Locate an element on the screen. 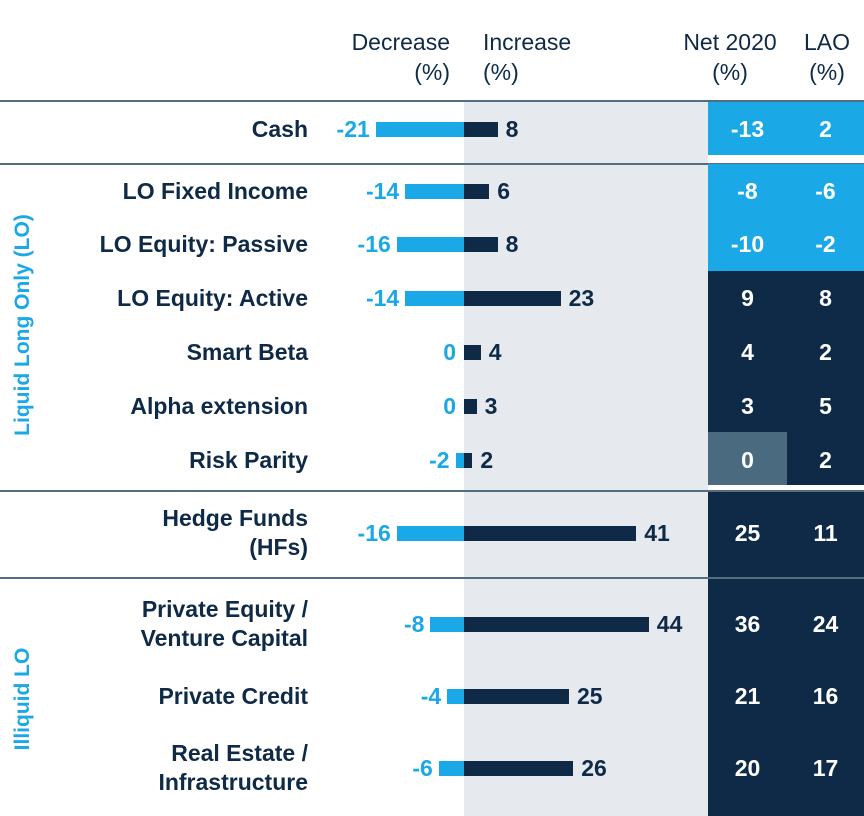  net-value: -8 is located at coordinates (747, 190).